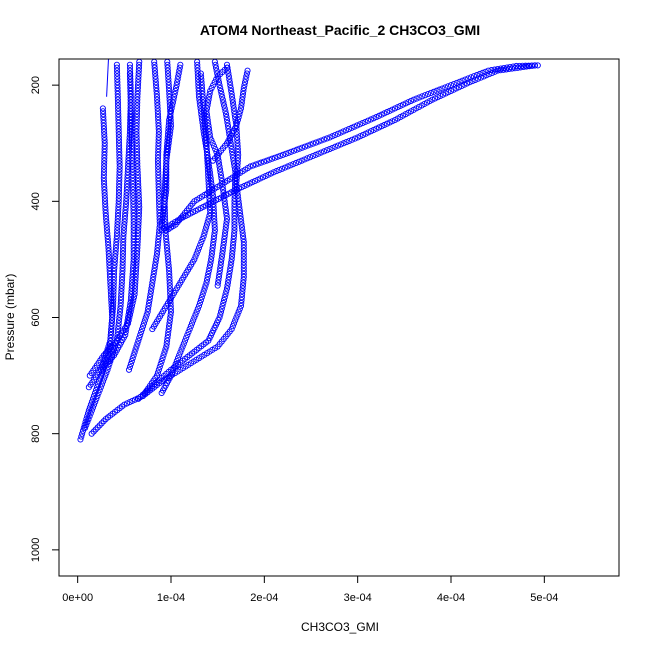 The height and width of the screenshot is (650, 650). I want to click on x-tick-label: 1e-04, so click(171, 598).